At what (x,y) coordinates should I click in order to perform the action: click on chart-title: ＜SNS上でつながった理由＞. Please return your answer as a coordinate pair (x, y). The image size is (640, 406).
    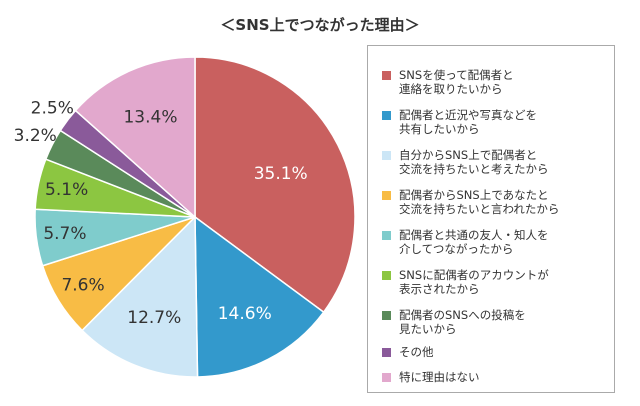
    Looking at the image, I should click on (320, 25).